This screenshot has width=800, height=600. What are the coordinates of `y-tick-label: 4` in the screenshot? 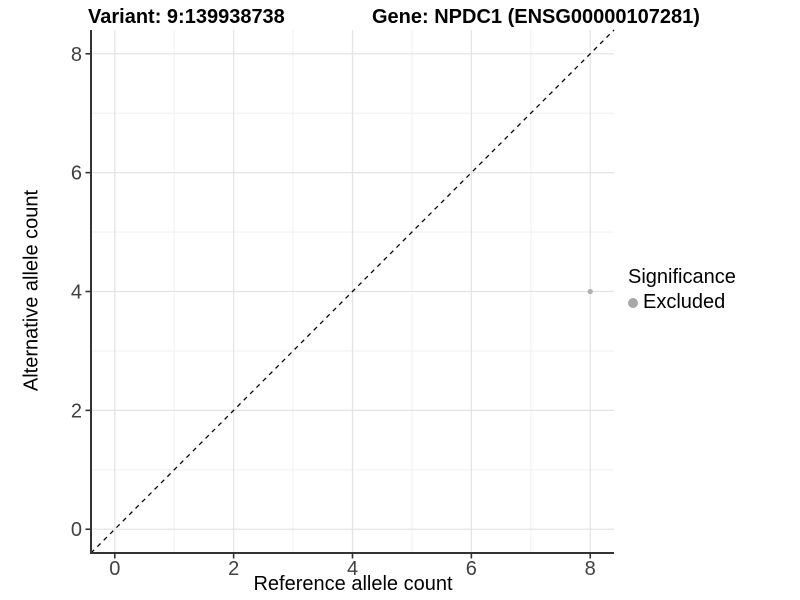 It's located at (76, 293).